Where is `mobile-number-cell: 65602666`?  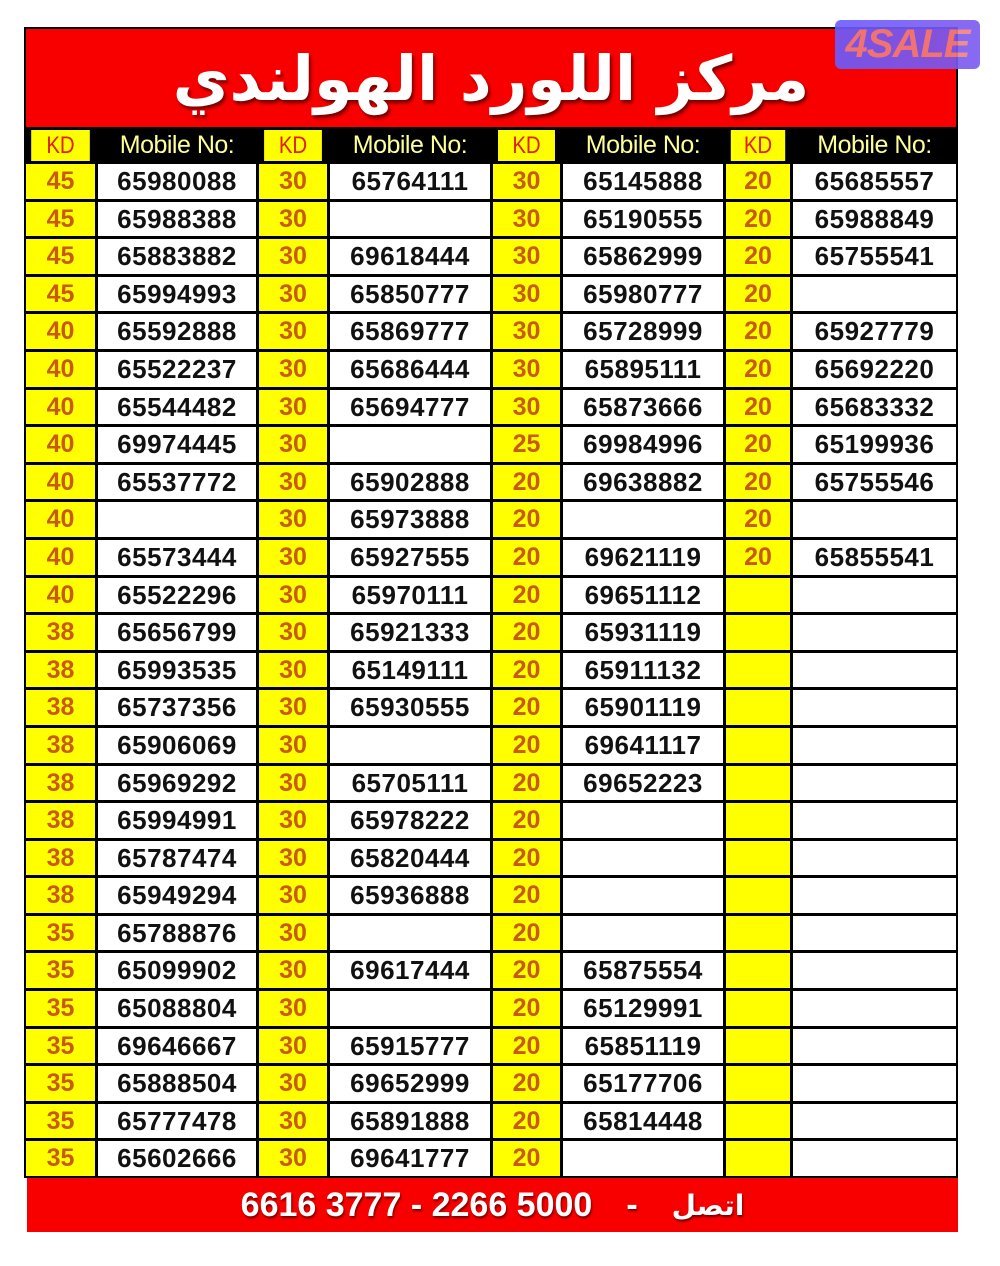 mobile-number-cell: 65602666 is located at coordinates (177, 1159).